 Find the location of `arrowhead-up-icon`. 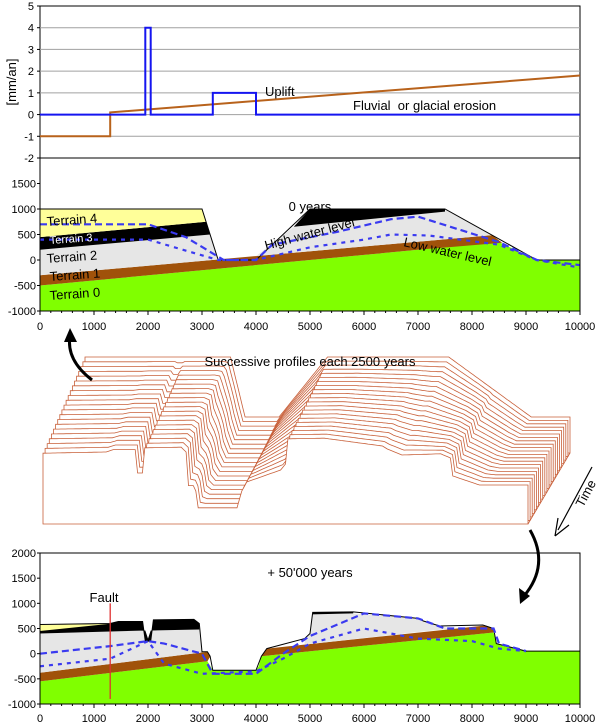

arrowhead-up-icon is located at coordinates (70, 335).